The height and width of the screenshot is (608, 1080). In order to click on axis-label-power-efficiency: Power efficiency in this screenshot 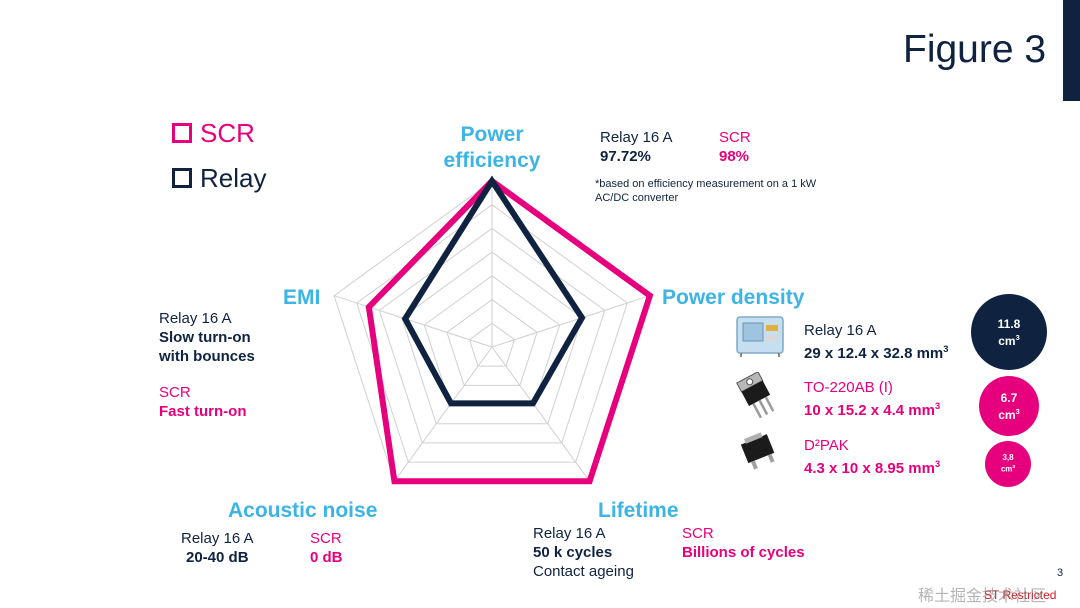, I will do `click(492, 148)`.